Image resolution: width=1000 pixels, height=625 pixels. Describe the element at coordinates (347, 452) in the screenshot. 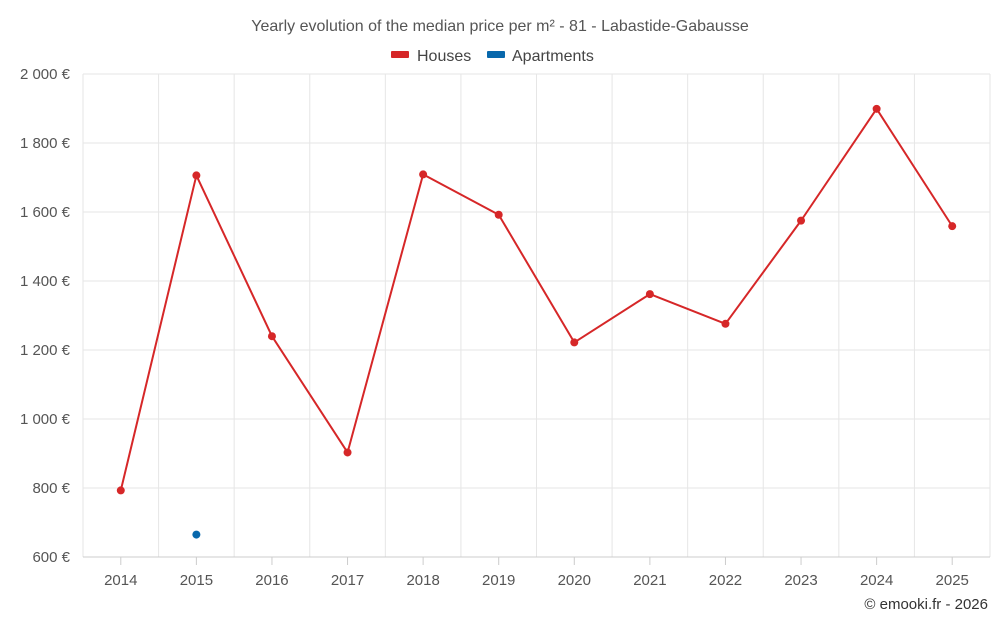

I see `data-point-houses-2017` at that location.